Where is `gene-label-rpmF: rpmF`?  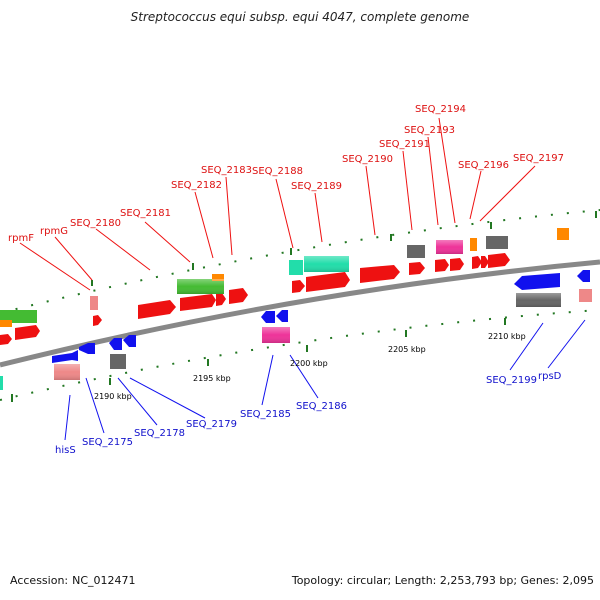
gene-label-rpmF: rpmF is located at coordinates (21, 238).